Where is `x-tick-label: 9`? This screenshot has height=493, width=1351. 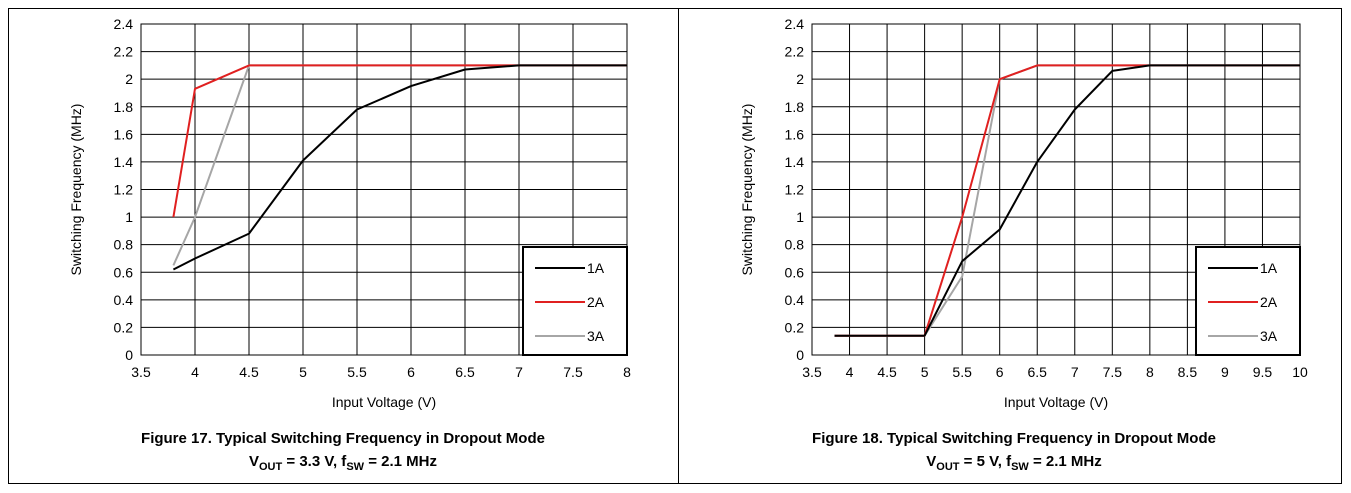 x-tick-label: 9 is located at coordinates (1225, 372).